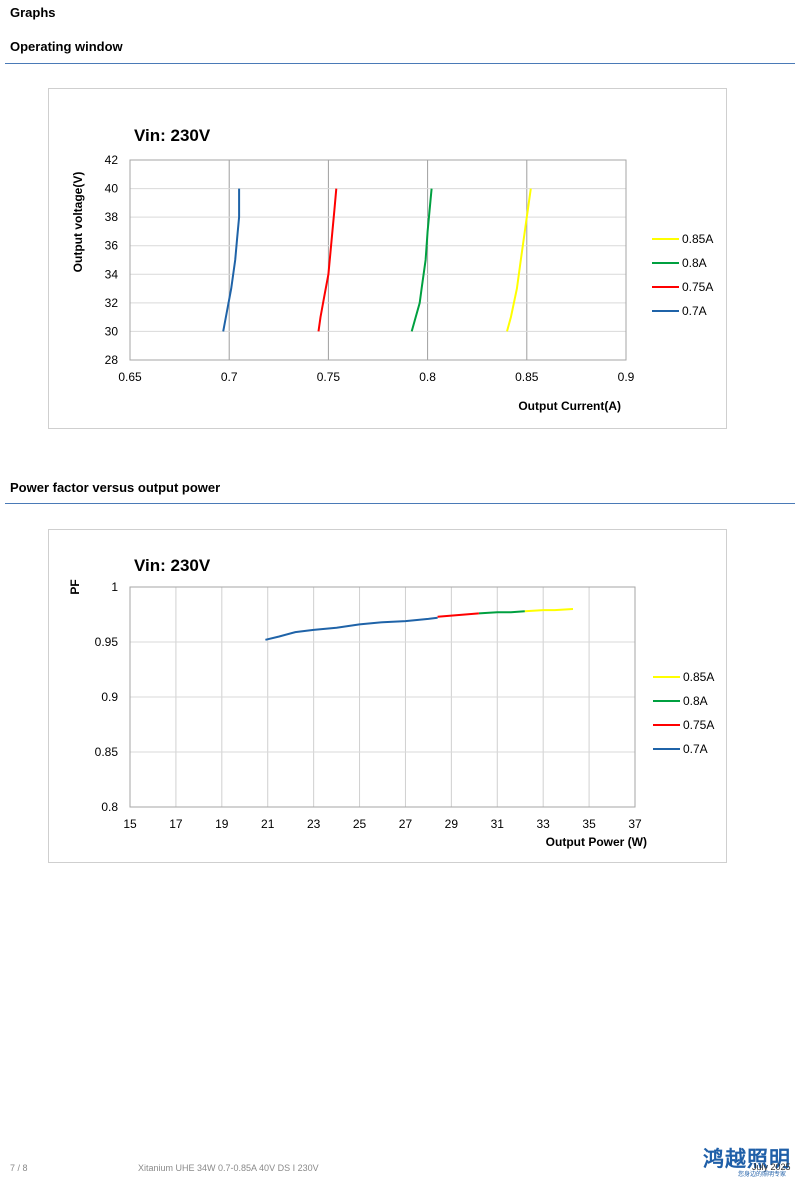 This screenshot has height=1178, width=800. What do you see at coordinates (78, 222) in the screenshot?
I see `y-axis-label: Output voltage(V)` at bounding box center [78, 222].